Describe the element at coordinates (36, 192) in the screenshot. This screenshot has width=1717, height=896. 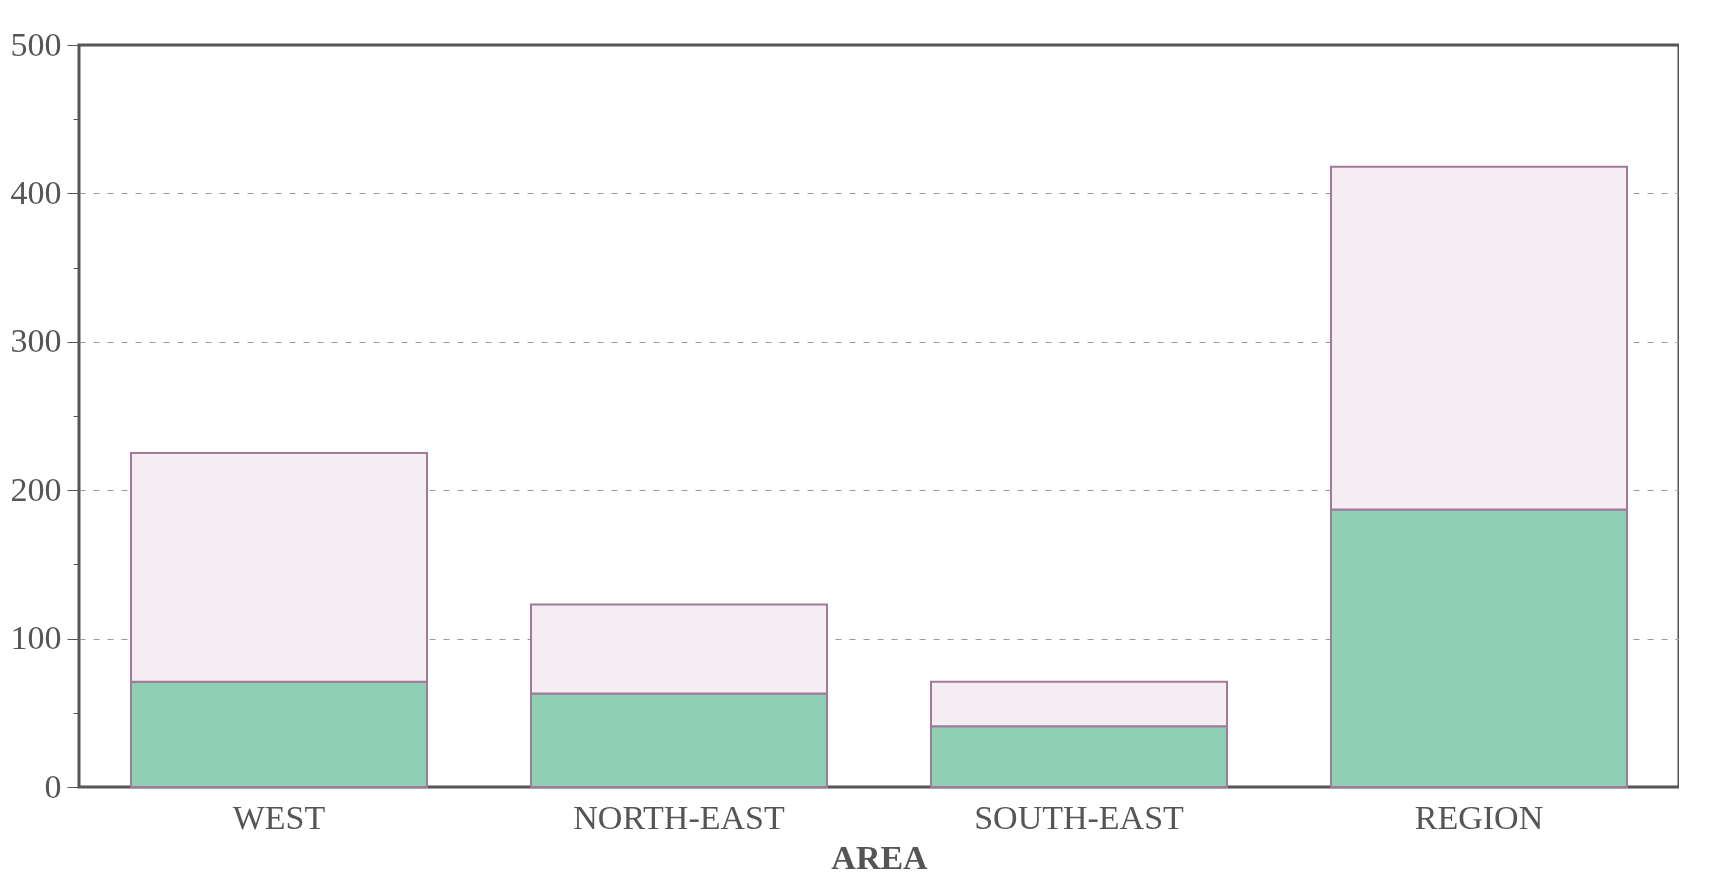
I see `y-tick-label: 400` at that location.